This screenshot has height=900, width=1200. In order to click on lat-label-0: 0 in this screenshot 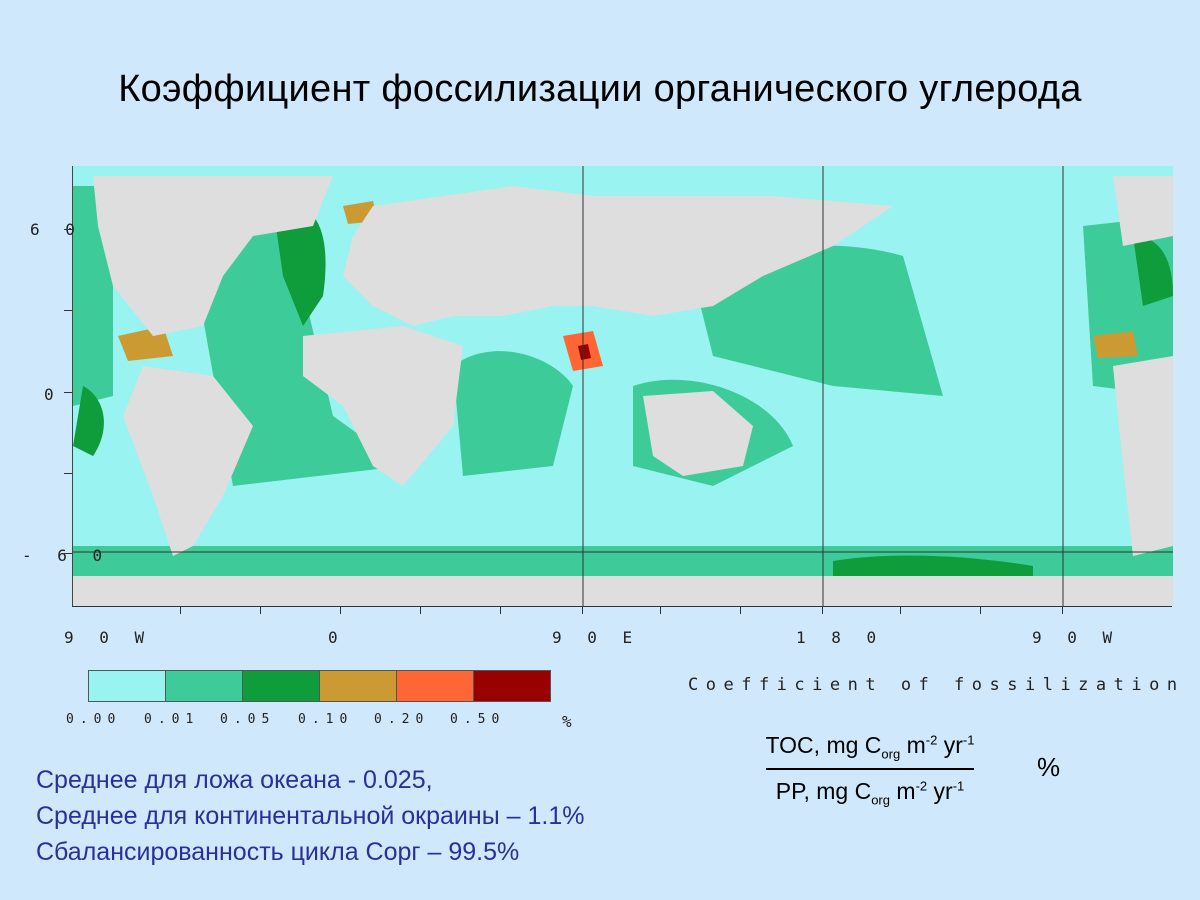, I will do `click(53, 394)`.